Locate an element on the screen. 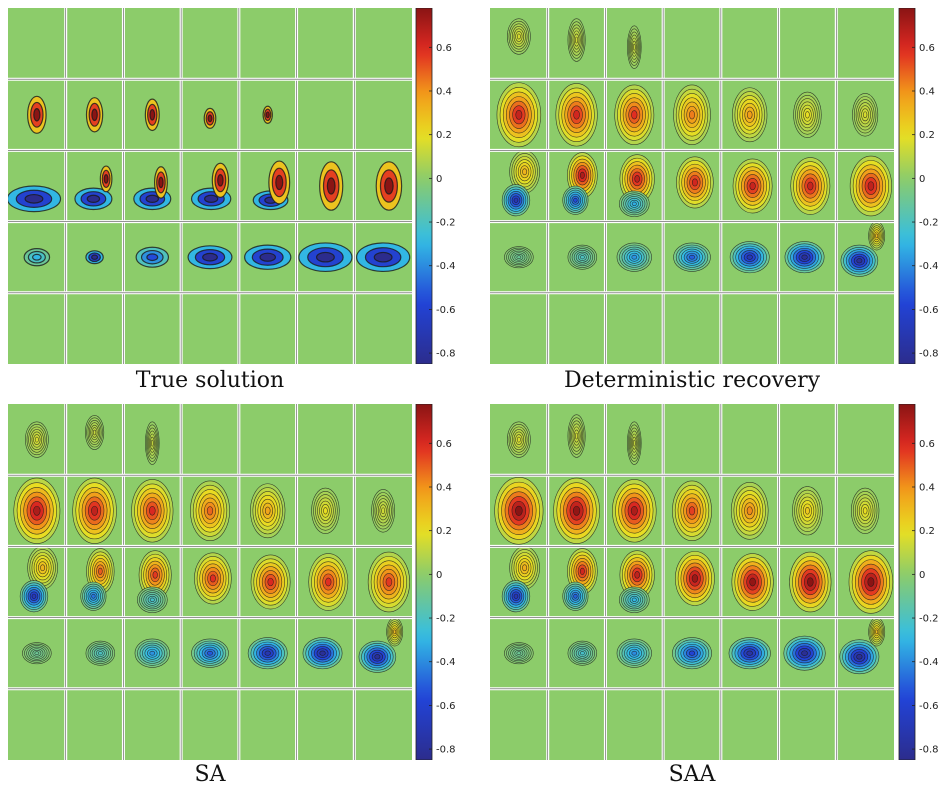 The height and width of the screenshot is (793, 942). colorbar-tick-label: -0.2 is located at coordinates (929, 619).